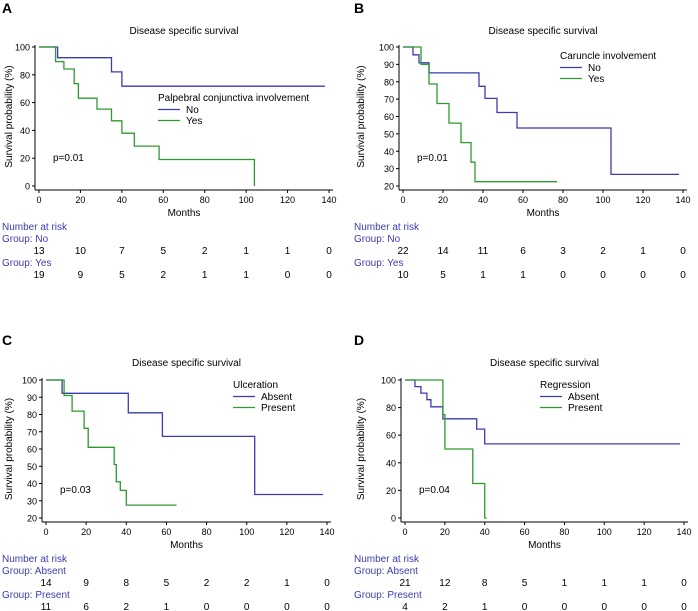 The height and width of the screenshot is (611, 698). I want to click on y-tick-label: 50, so click(32, 467).